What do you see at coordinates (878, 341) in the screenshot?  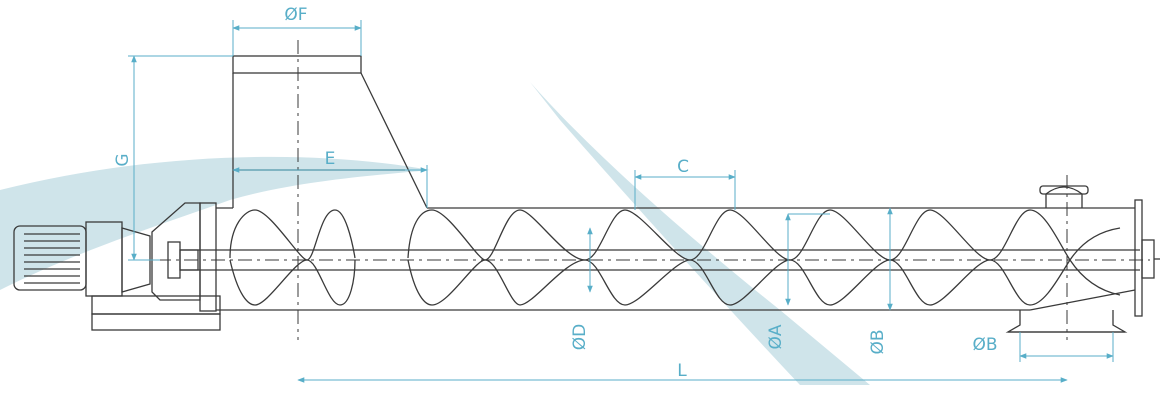 I see `label-trough-diameter: ØB` at bounding box center [878, 341].